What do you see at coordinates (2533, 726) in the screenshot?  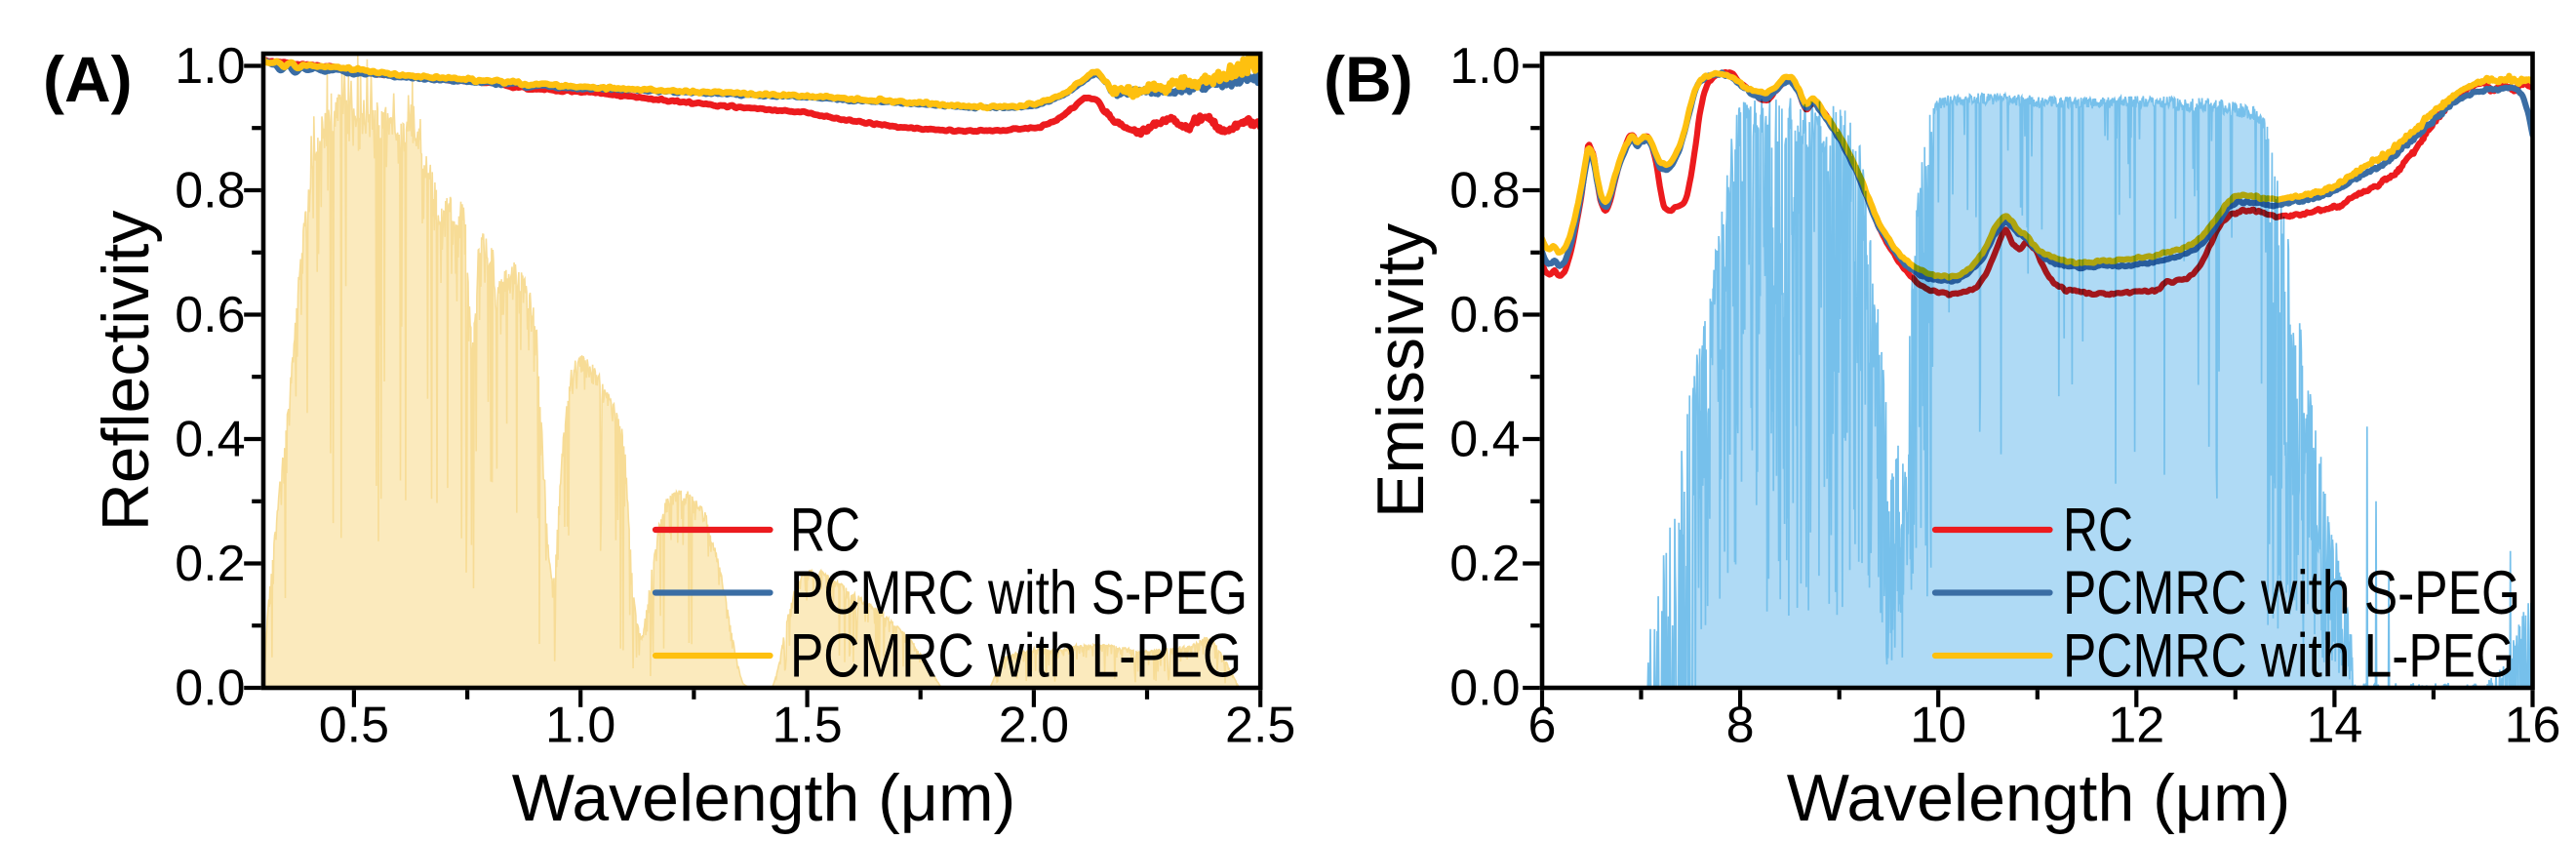 I see `svg-text: 16` at bounding box center [2533, 726].